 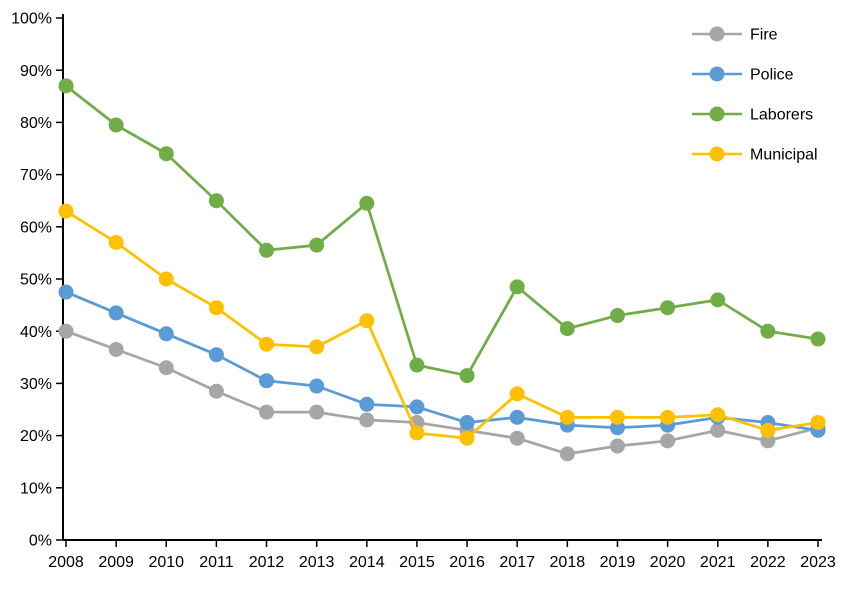 I want to click on x-axis-tick-label: 2022, so click(x=768, y=562).